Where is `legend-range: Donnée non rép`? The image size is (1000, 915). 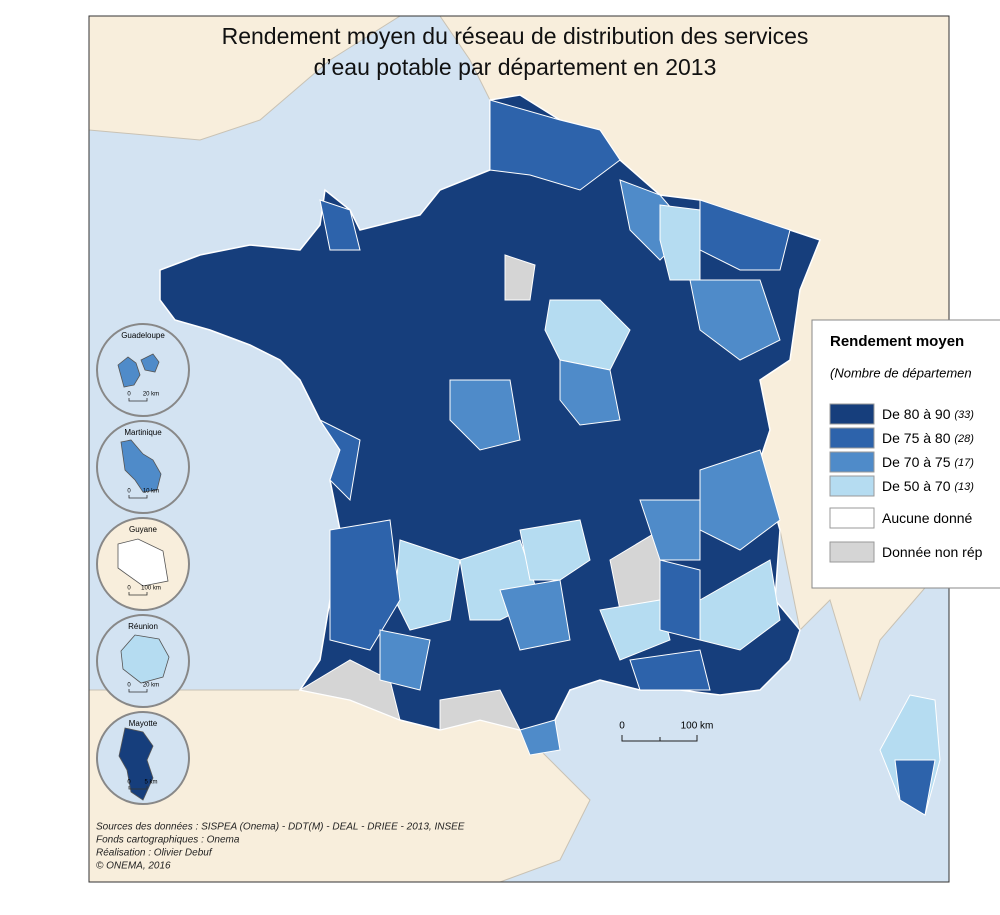
legend-range: Donnée non rép is located at coordinates (932, 552).